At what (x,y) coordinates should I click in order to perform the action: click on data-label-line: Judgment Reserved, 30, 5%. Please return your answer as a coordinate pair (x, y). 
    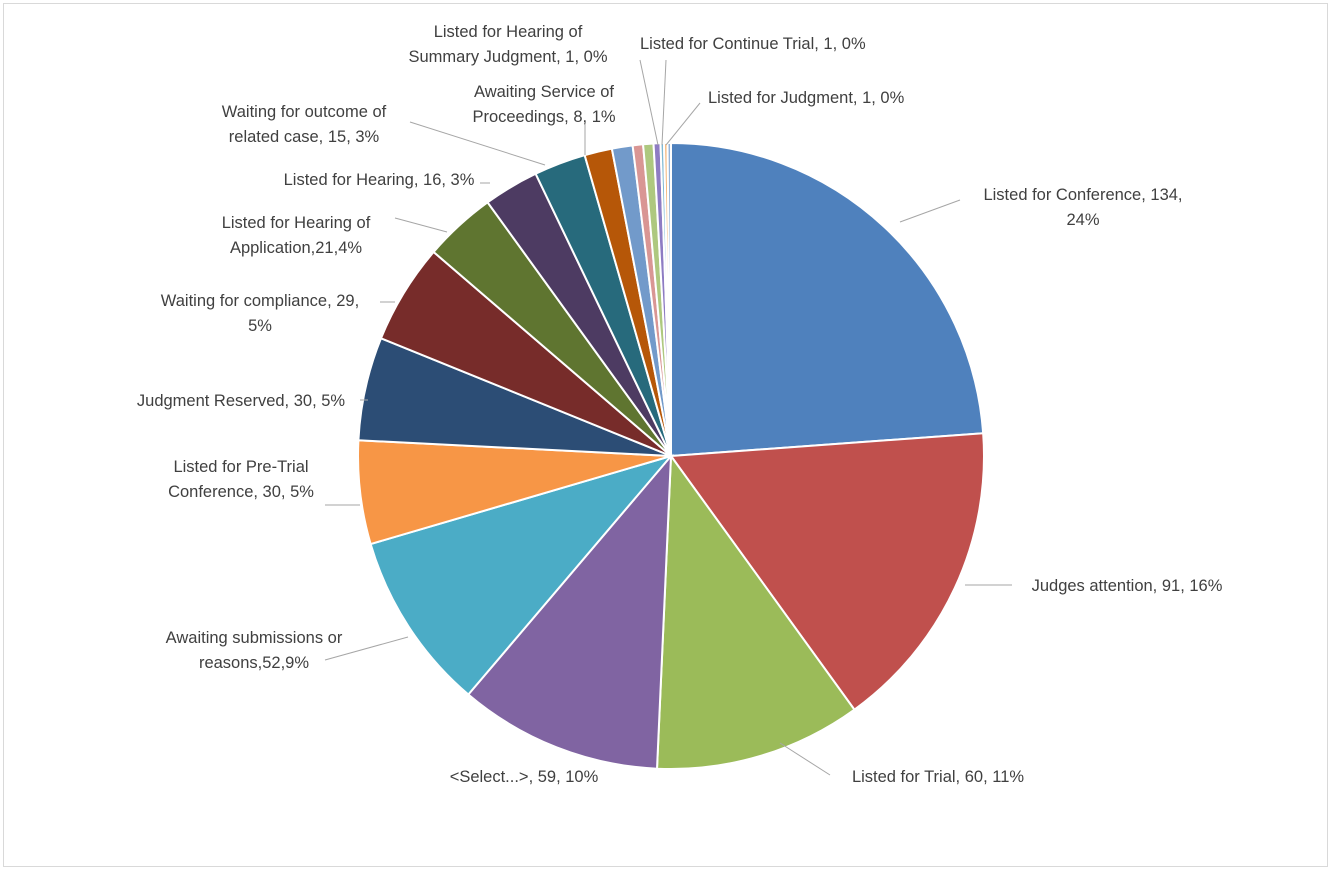
    Looking at the image, I should click on (241, 401).